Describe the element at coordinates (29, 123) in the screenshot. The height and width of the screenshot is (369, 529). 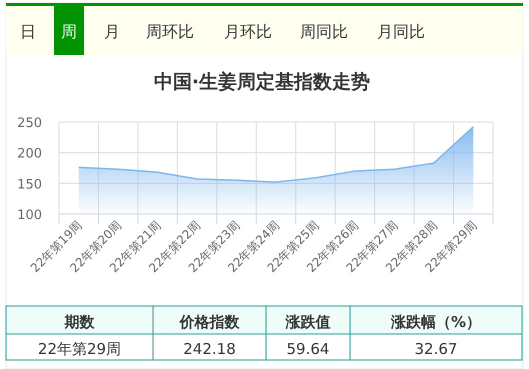
I see `y-tick-label: 250` at that location.